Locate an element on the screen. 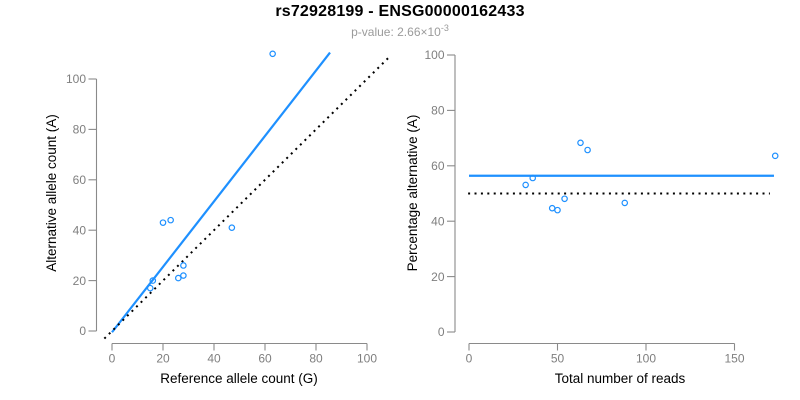  x-tick-label: 150 is located at coordinates (734, 359).